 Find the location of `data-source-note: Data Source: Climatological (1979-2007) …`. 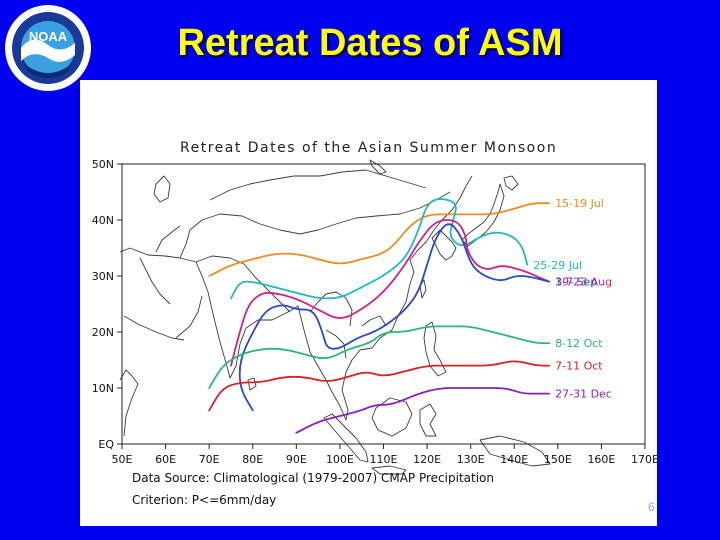

data-source-note: Data Source: Climatological (1979-2007) … is located at coordinates (313, 478).